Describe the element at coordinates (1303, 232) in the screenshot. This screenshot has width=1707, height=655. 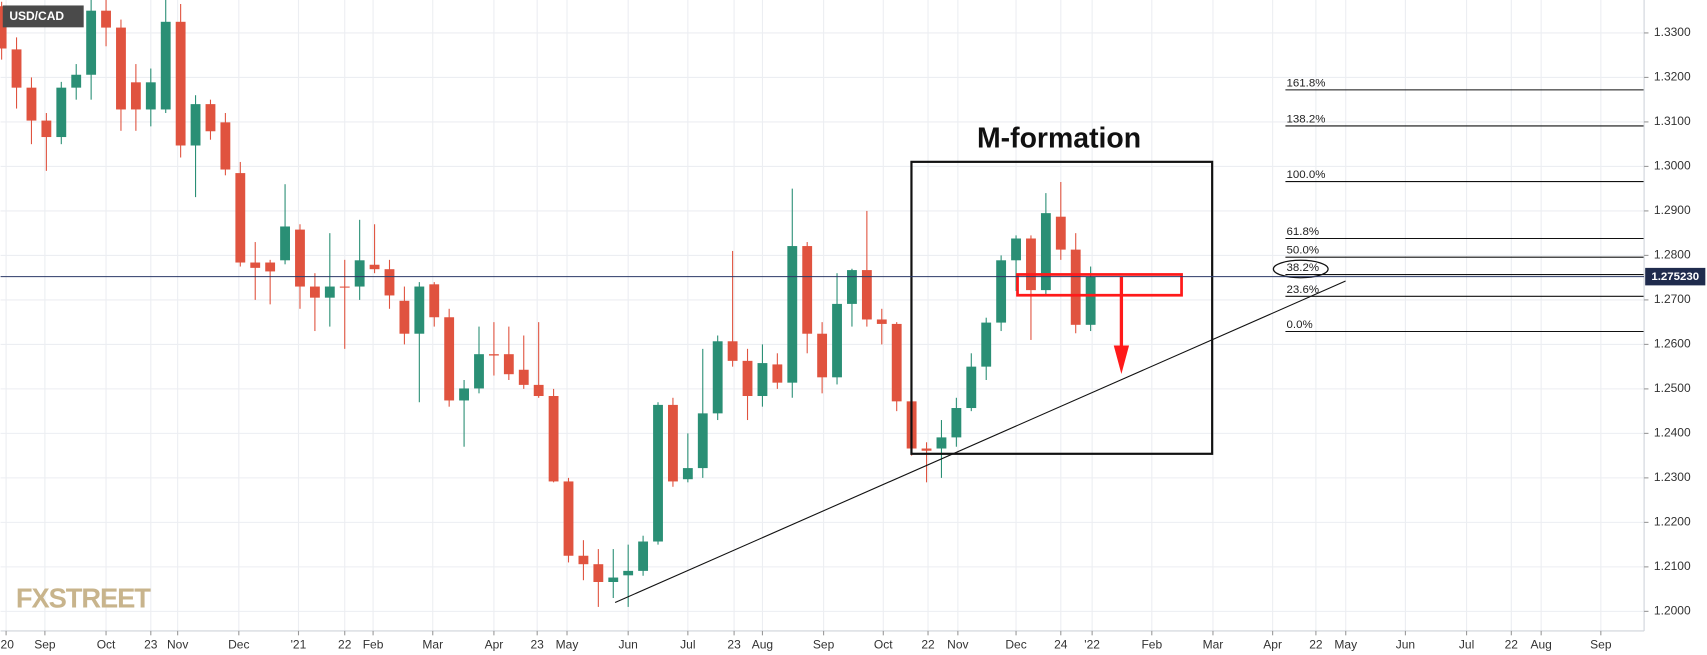
I see `fib-label: 61.8%` at that location.